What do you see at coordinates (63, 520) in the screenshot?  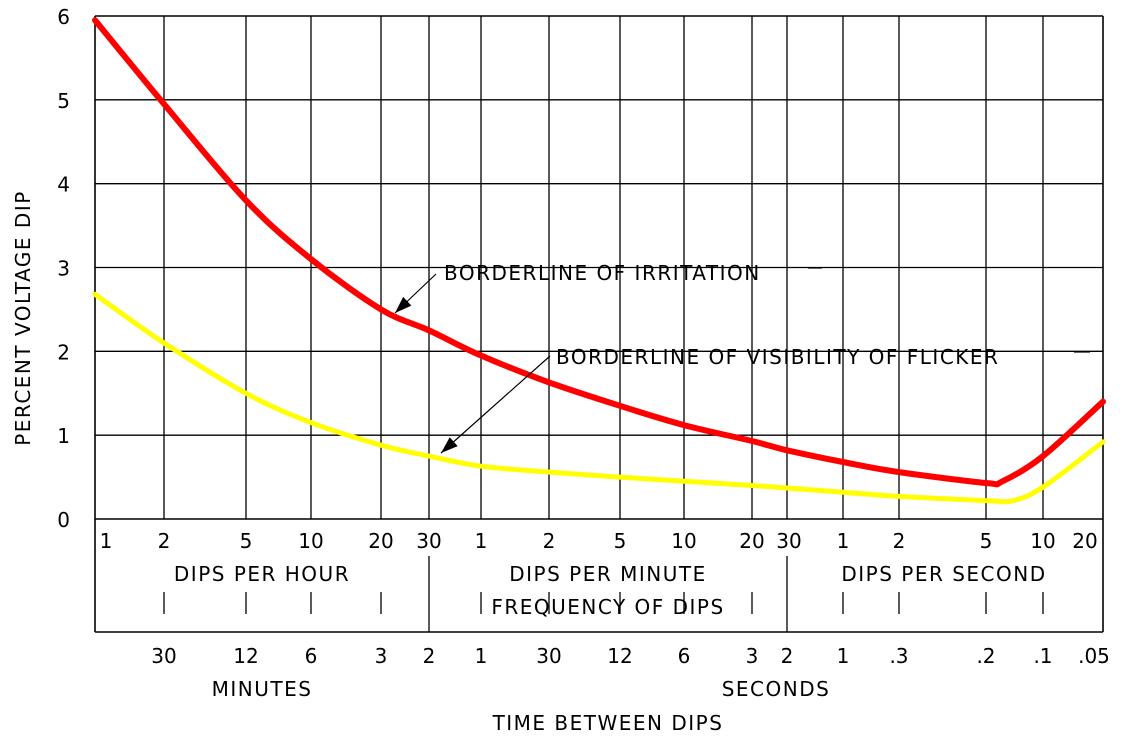 I see `y-tick-label: 0` at bounding box center [63, 520].